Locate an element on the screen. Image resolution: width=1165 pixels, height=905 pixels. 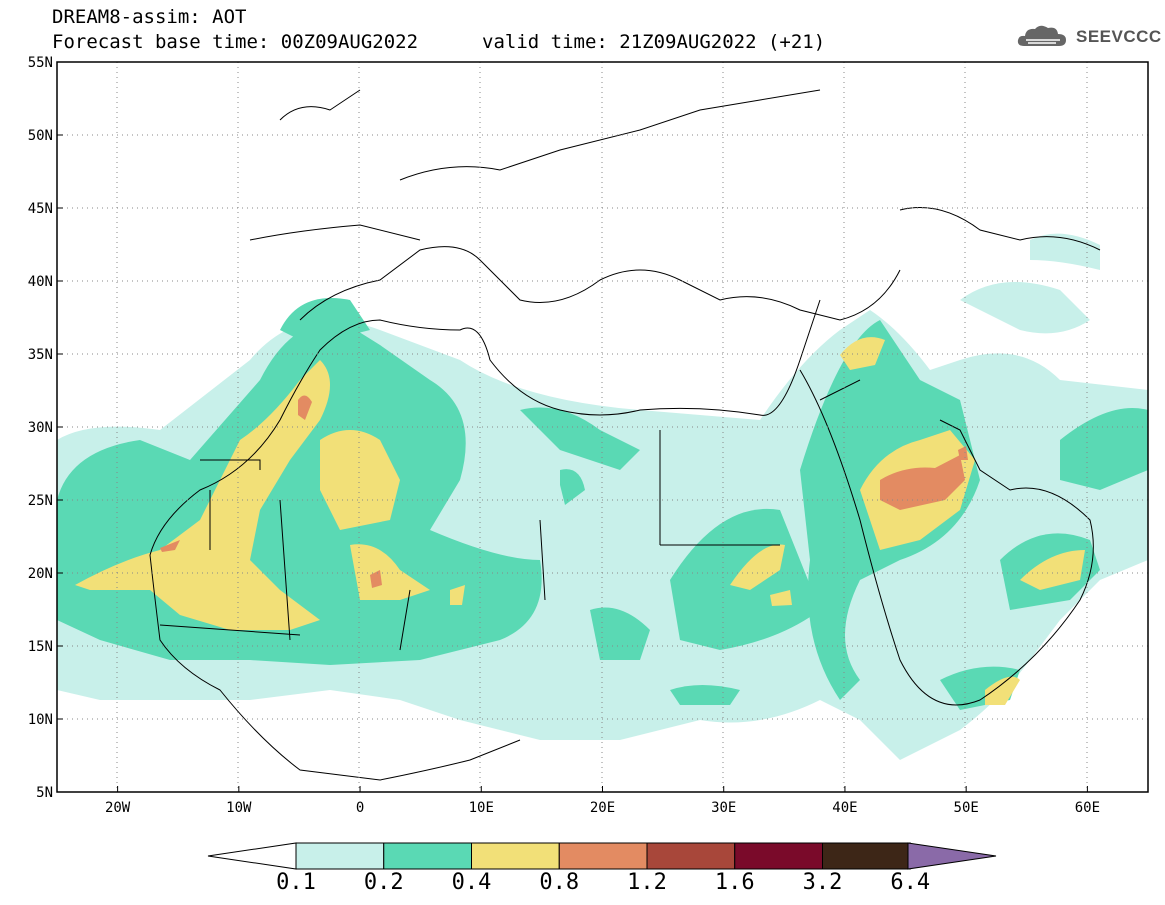
colorbar-label: 1.2 is located at coordinates (647, 882).